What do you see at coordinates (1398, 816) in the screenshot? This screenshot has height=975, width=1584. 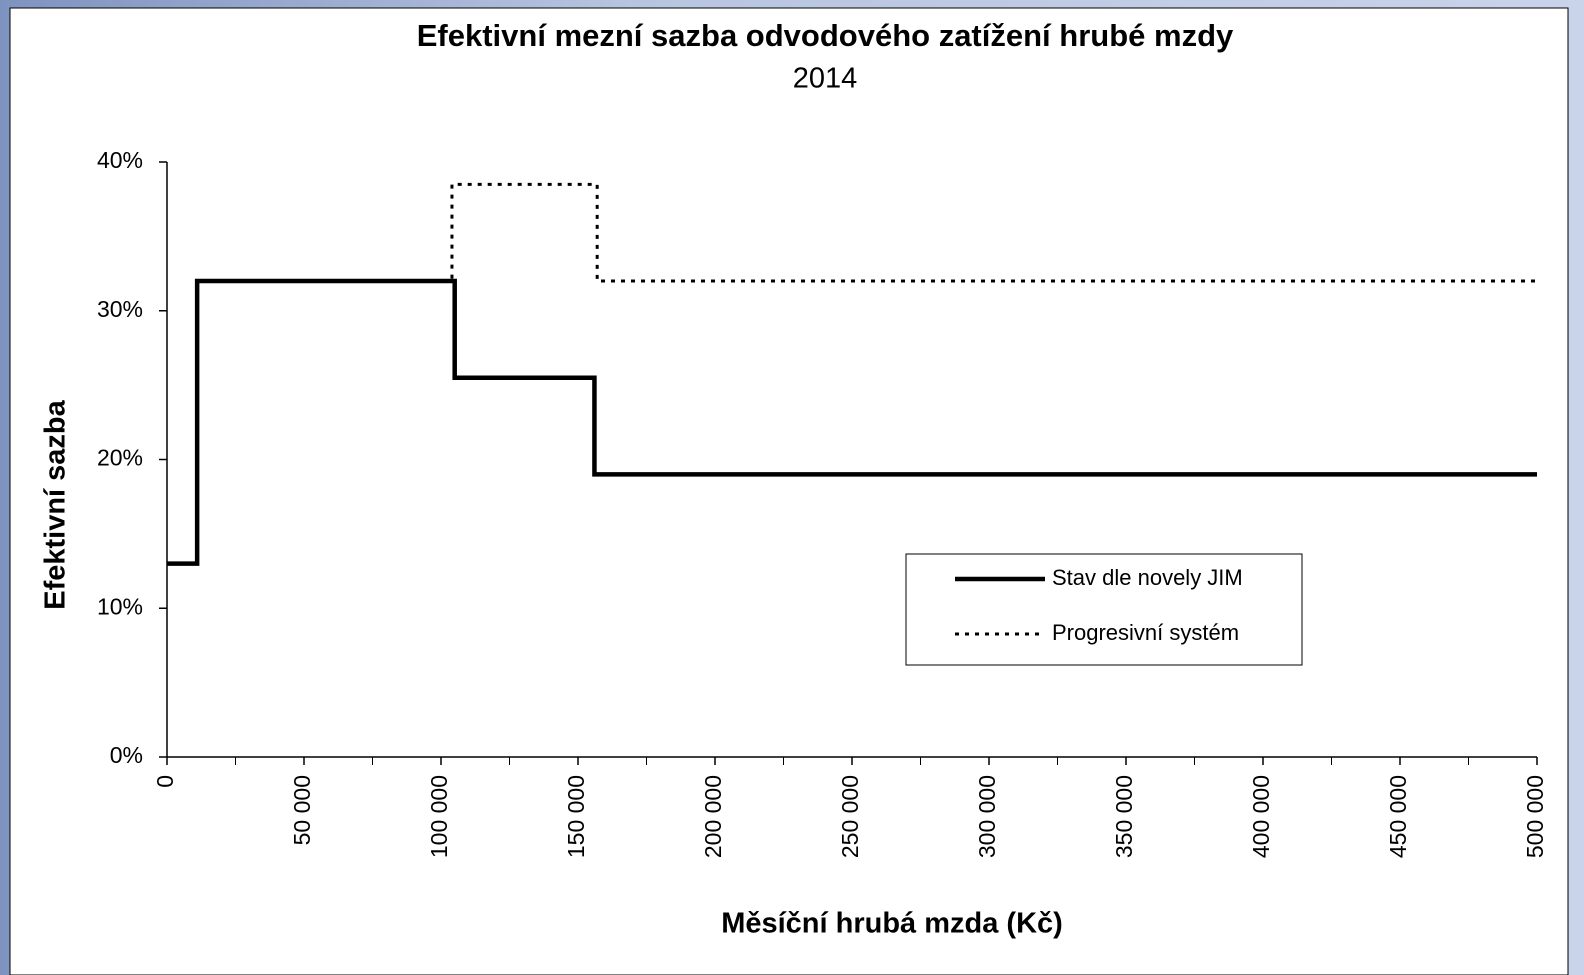 I see `x-tick-label: 450 000` at bounding box center [1398, 816].